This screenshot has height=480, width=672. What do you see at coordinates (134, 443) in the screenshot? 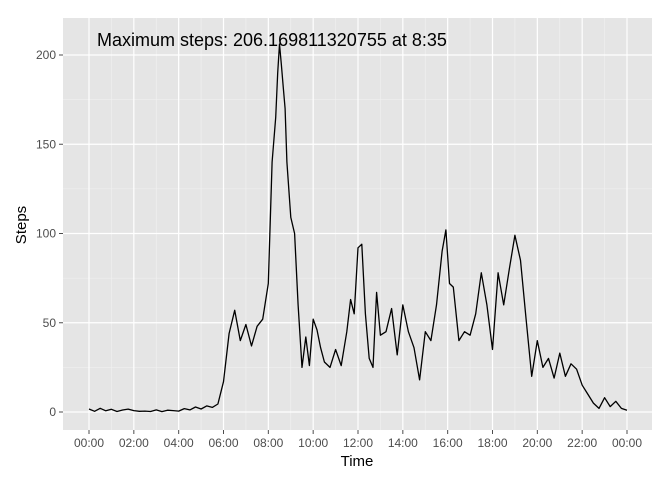
I see `x-tick-label: 02:00` at bounding box center [134, 443].